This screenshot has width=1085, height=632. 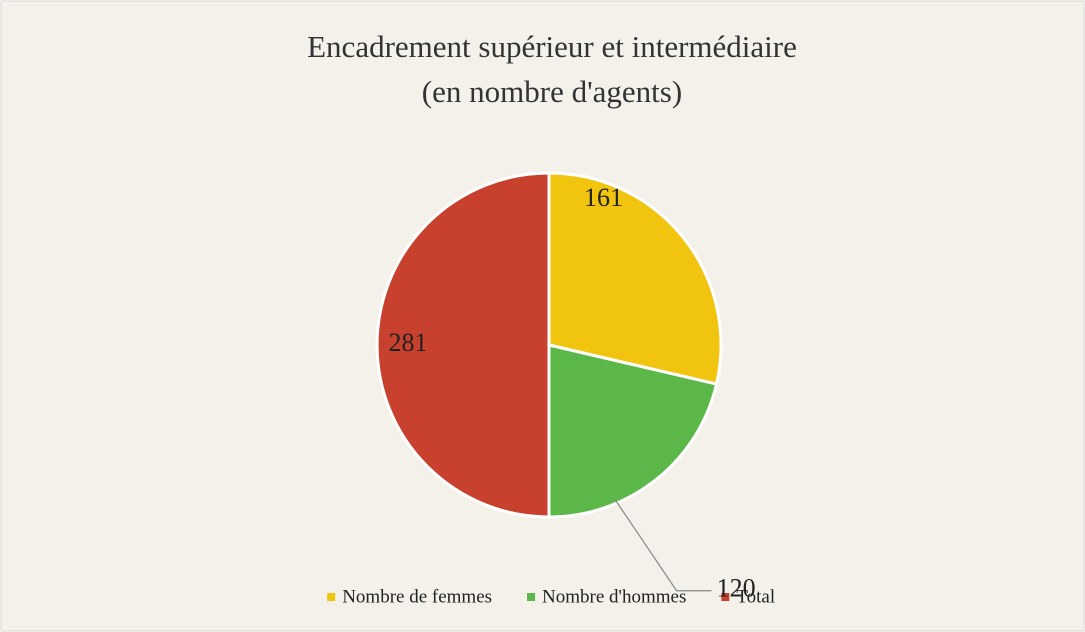 I want to click on legend-label: Total, so click(x=755, y=596).